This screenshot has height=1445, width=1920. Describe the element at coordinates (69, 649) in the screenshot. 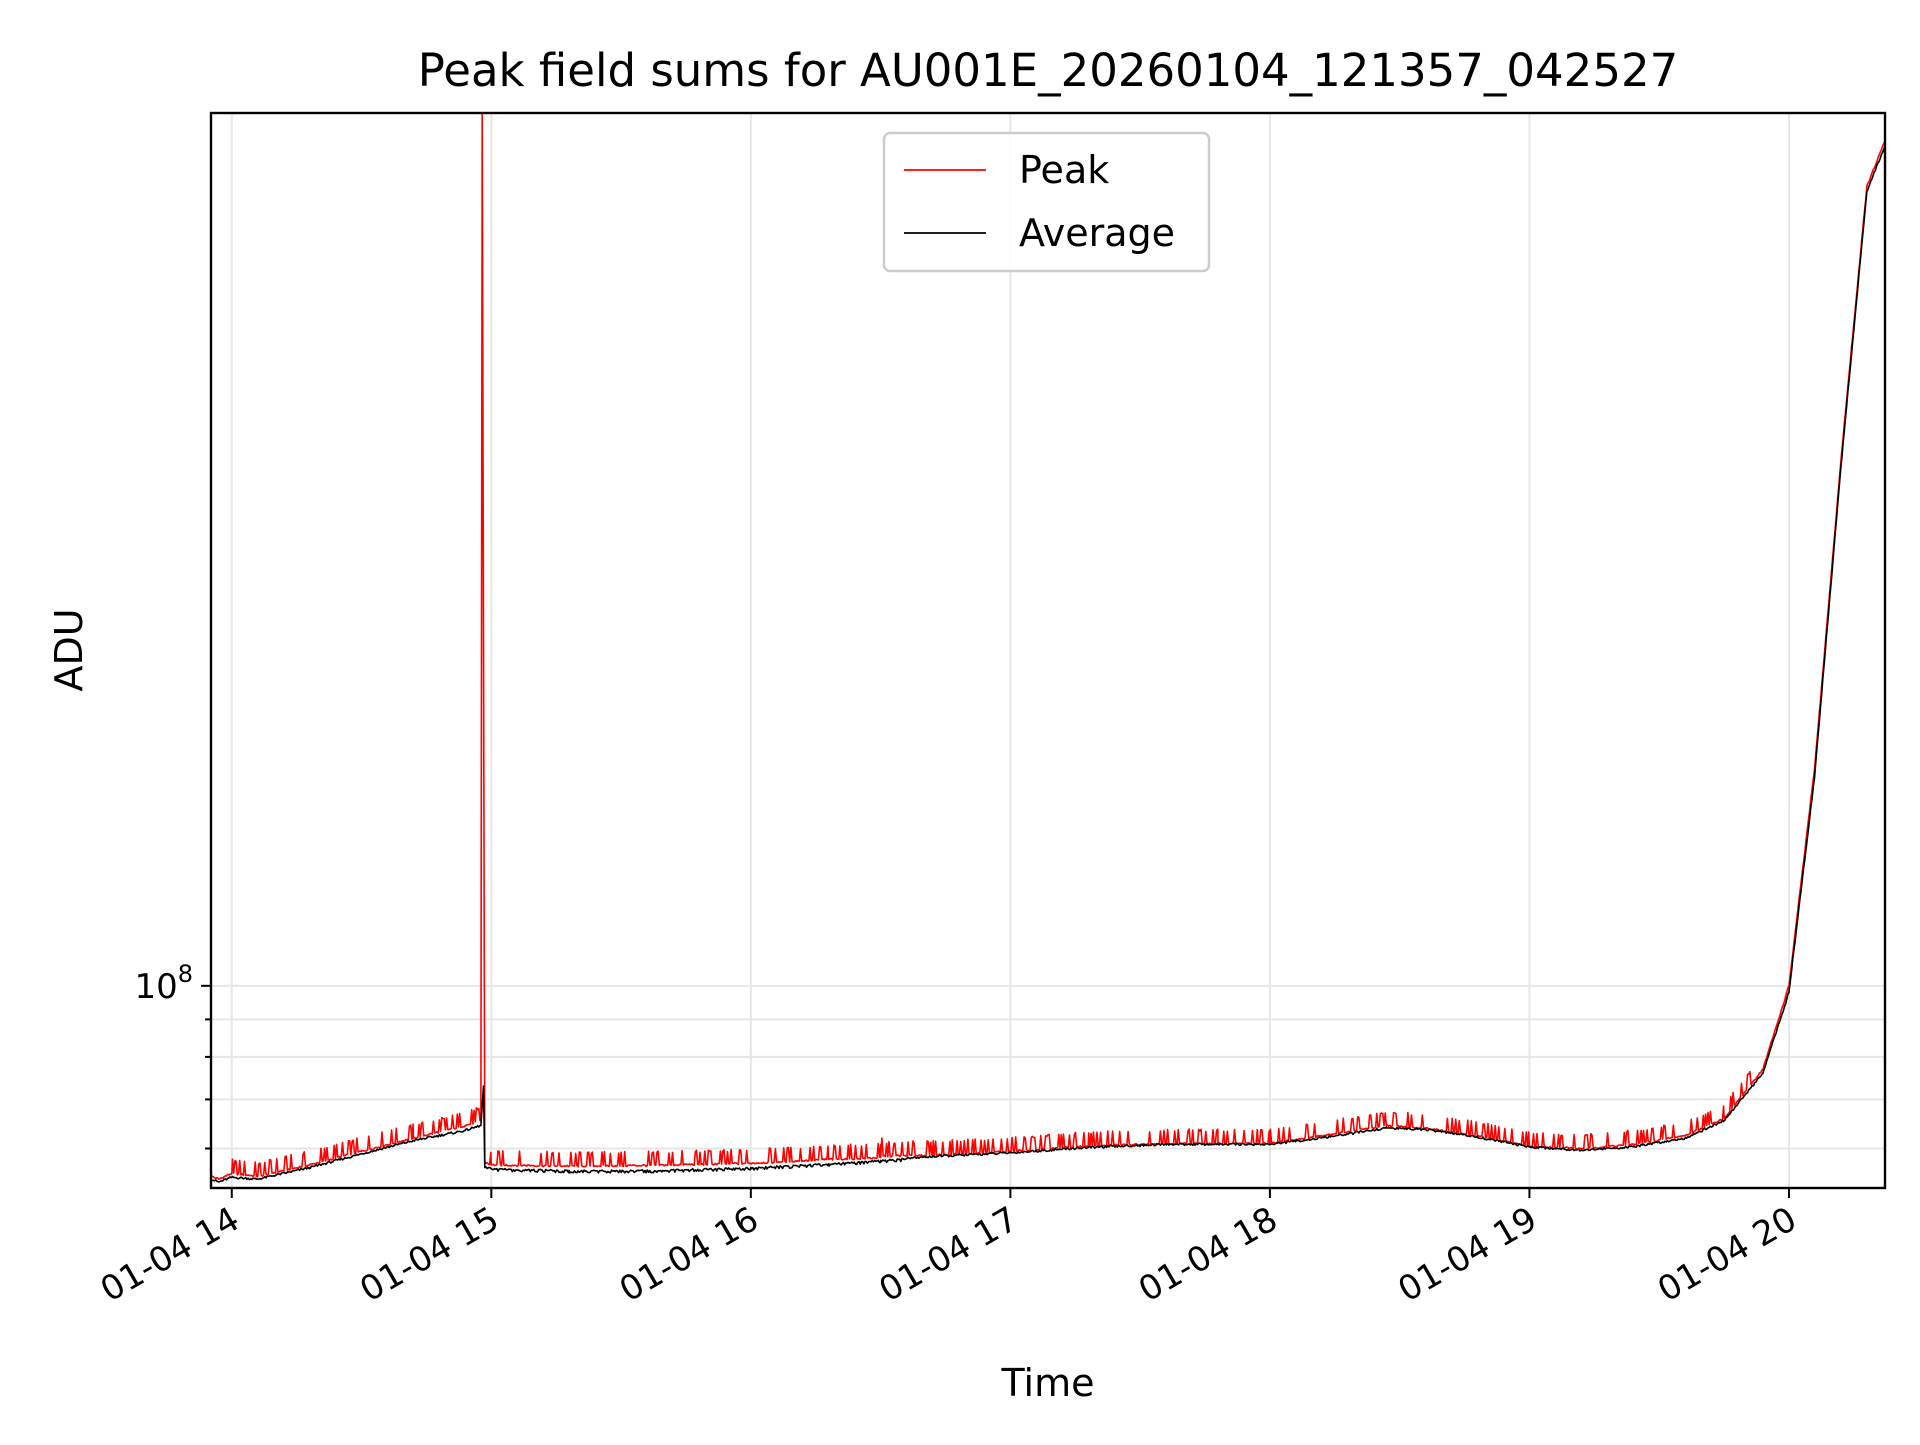

I see `y-axis-label: ADU` at that location.